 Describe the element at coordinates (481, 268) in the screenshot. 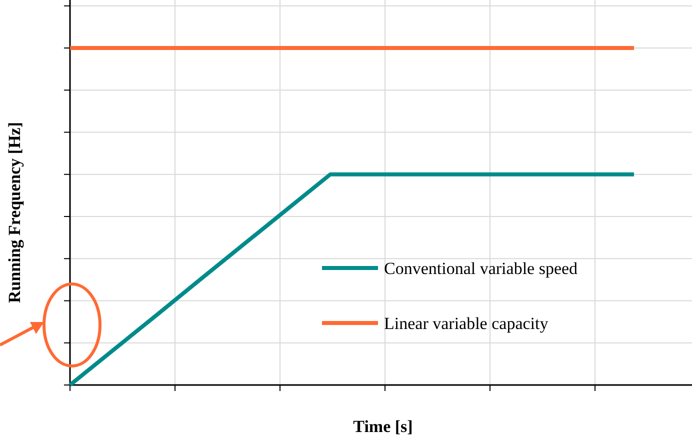

I see `legend-label: Conventional variable speed` at that location.